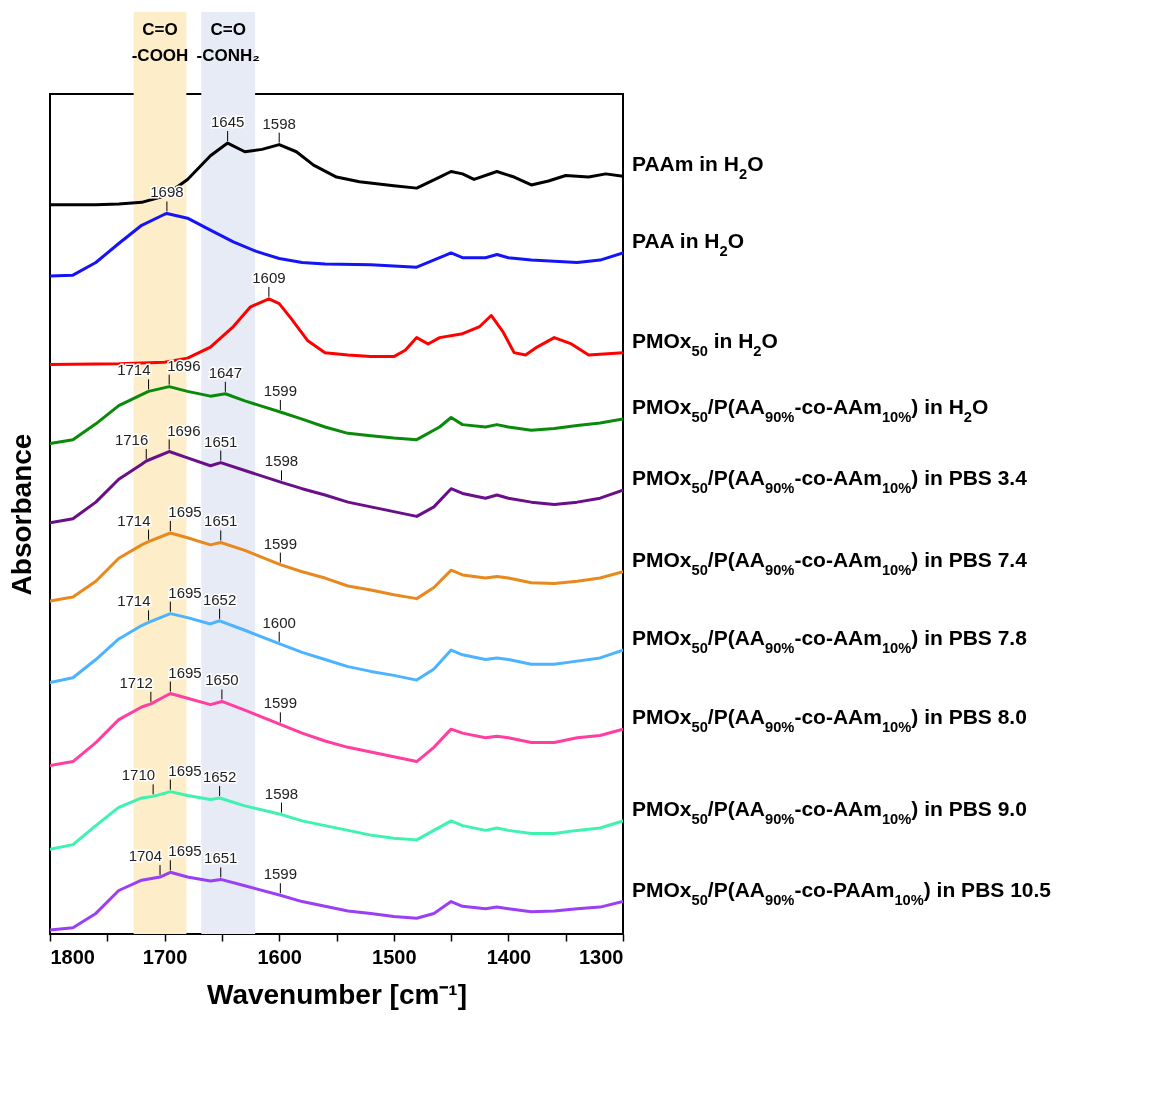 The height and width of the screenshot is (1100, 1154). I want to click on x-tick-label: 1400, so click(509, 956).